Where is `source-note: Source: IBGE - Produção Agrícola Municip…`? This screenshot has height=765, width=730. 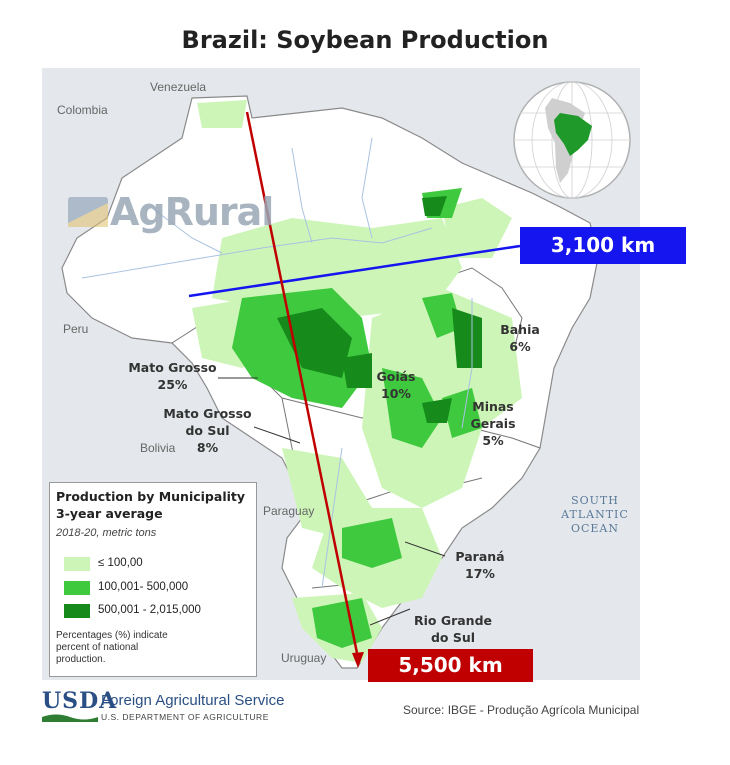
source-note: Source: IBGE - Produção Agrícola Municip… is located at coordinates (521, 710).